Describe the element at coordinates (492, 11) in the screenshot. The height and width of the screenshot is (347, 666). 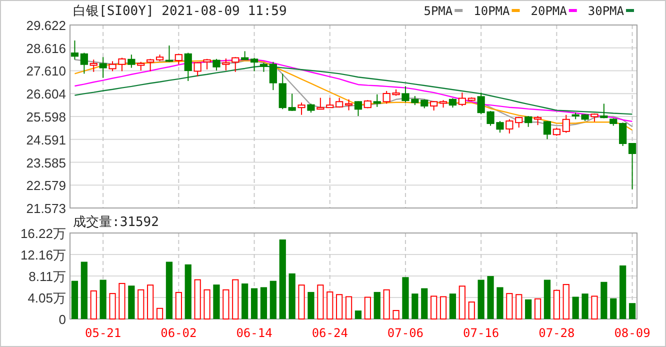
I see `legend-label: 10PMA` at that location.